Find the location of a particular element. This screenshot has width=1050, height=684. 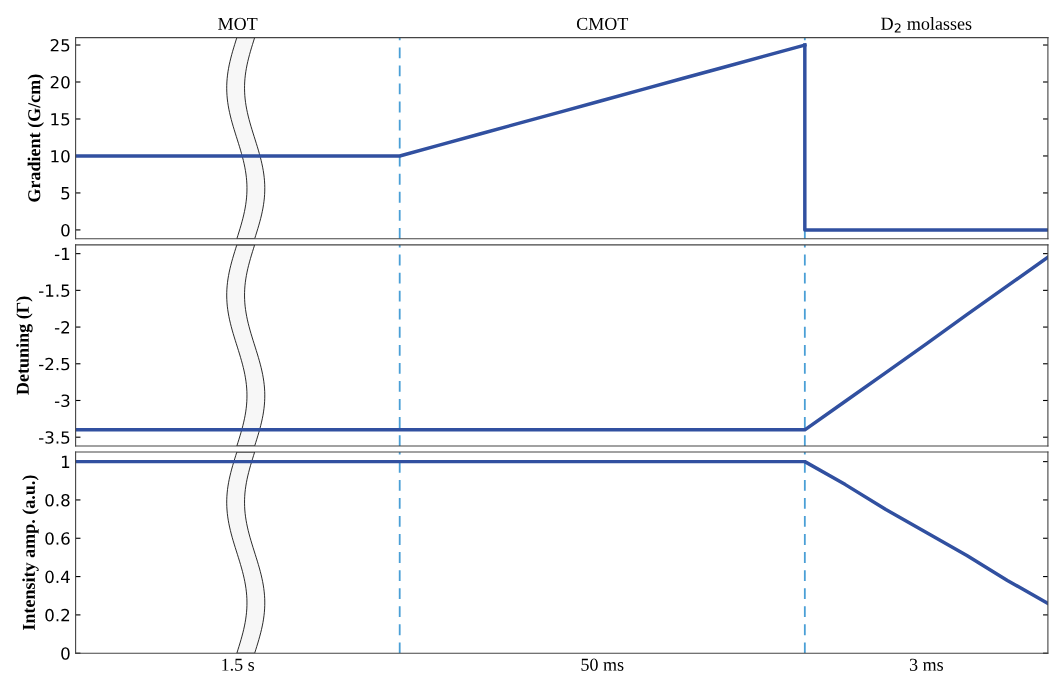

y-tick-label: 1 is located at coordinates (65, 461).